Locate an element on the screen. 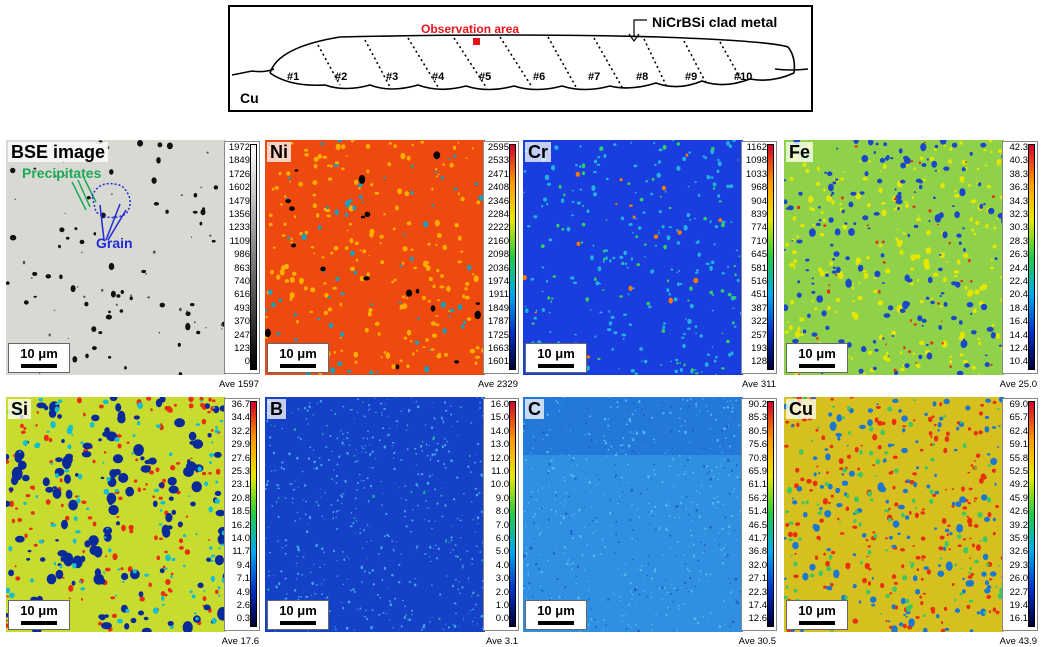  scale-tick-label: 80.5 is located at coordinates (758, 431).